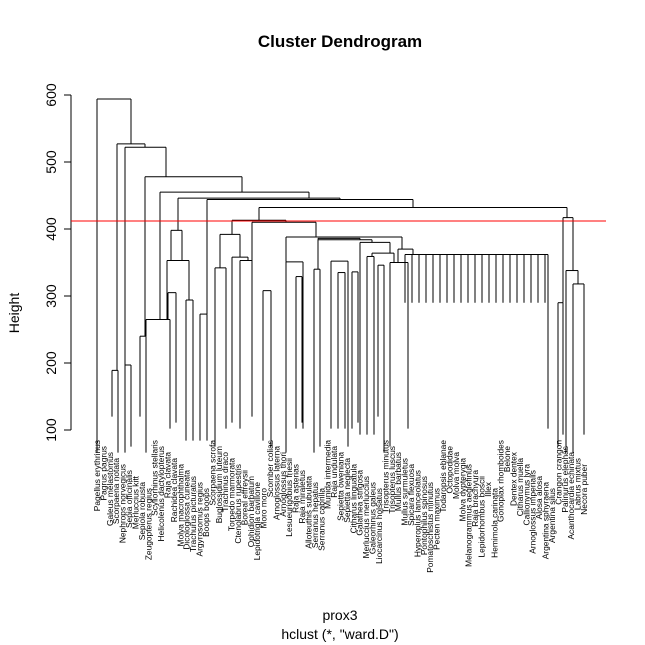 The image size is (645, 645). I want to click on leaf-label: Merluccius kitt, so click(135, 502).